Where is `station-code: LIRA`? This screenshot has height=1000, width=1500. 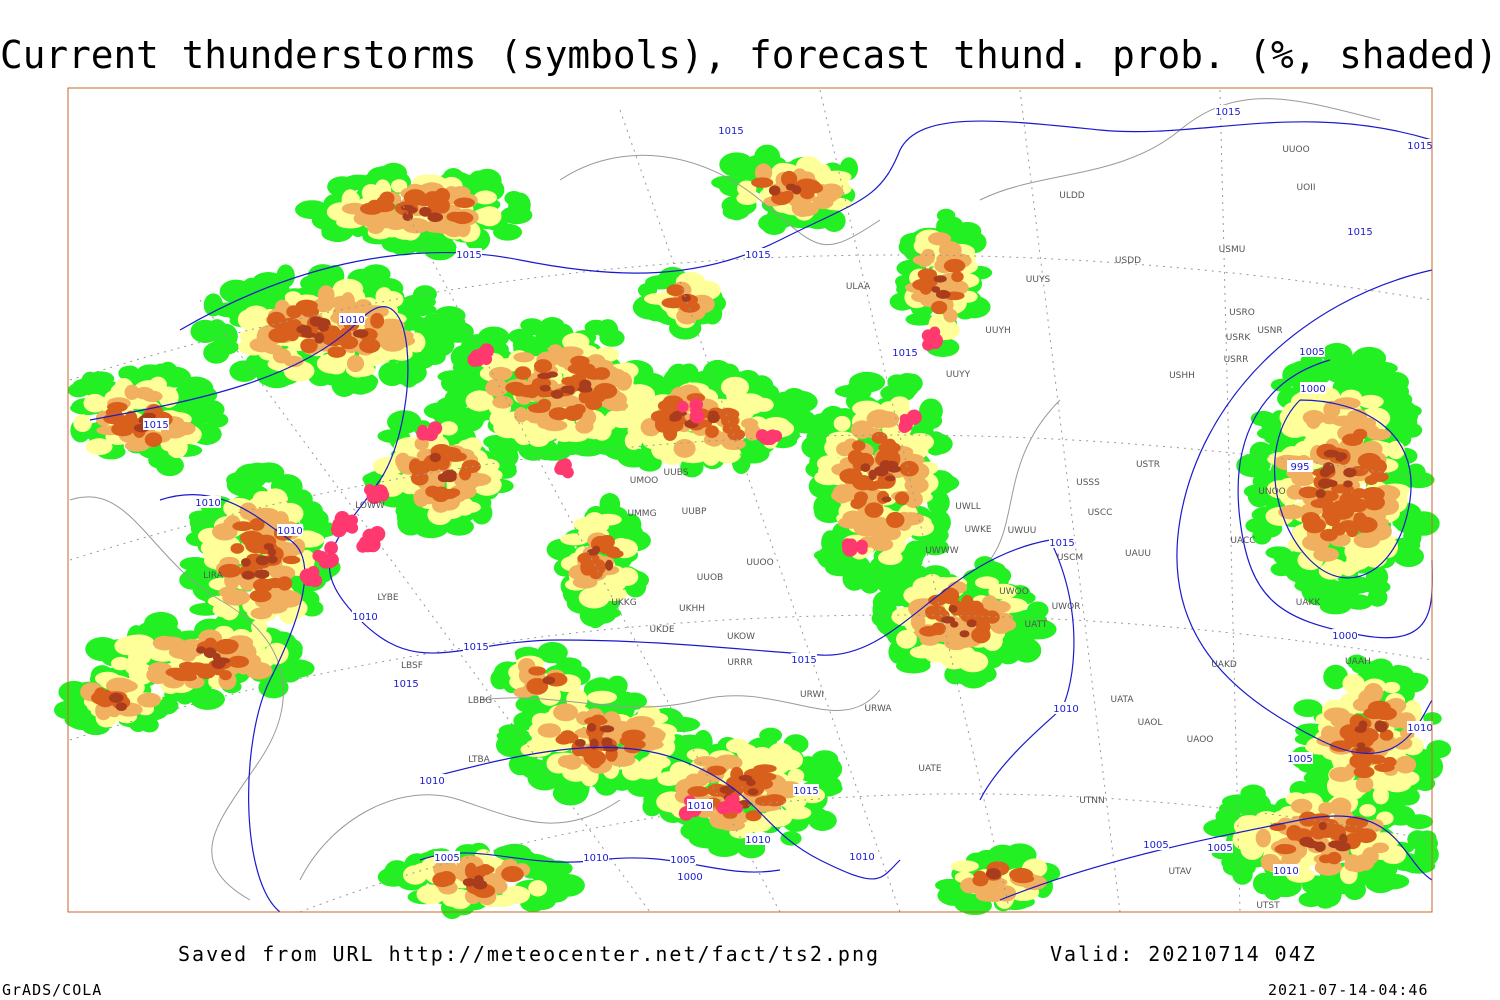 station-code: LIRA is located at coordinates (213, 576).